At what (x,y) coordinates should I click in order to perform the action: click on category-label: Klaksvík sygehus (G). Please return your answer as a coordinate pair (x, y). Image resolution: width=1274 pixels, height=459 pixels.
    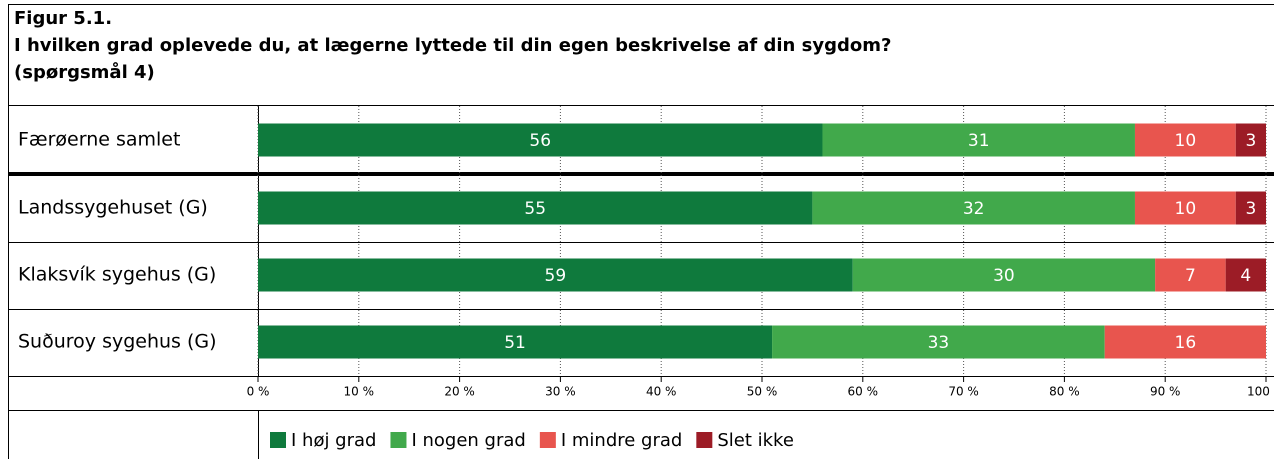
    Looking at the image, I should click on (117, 275).